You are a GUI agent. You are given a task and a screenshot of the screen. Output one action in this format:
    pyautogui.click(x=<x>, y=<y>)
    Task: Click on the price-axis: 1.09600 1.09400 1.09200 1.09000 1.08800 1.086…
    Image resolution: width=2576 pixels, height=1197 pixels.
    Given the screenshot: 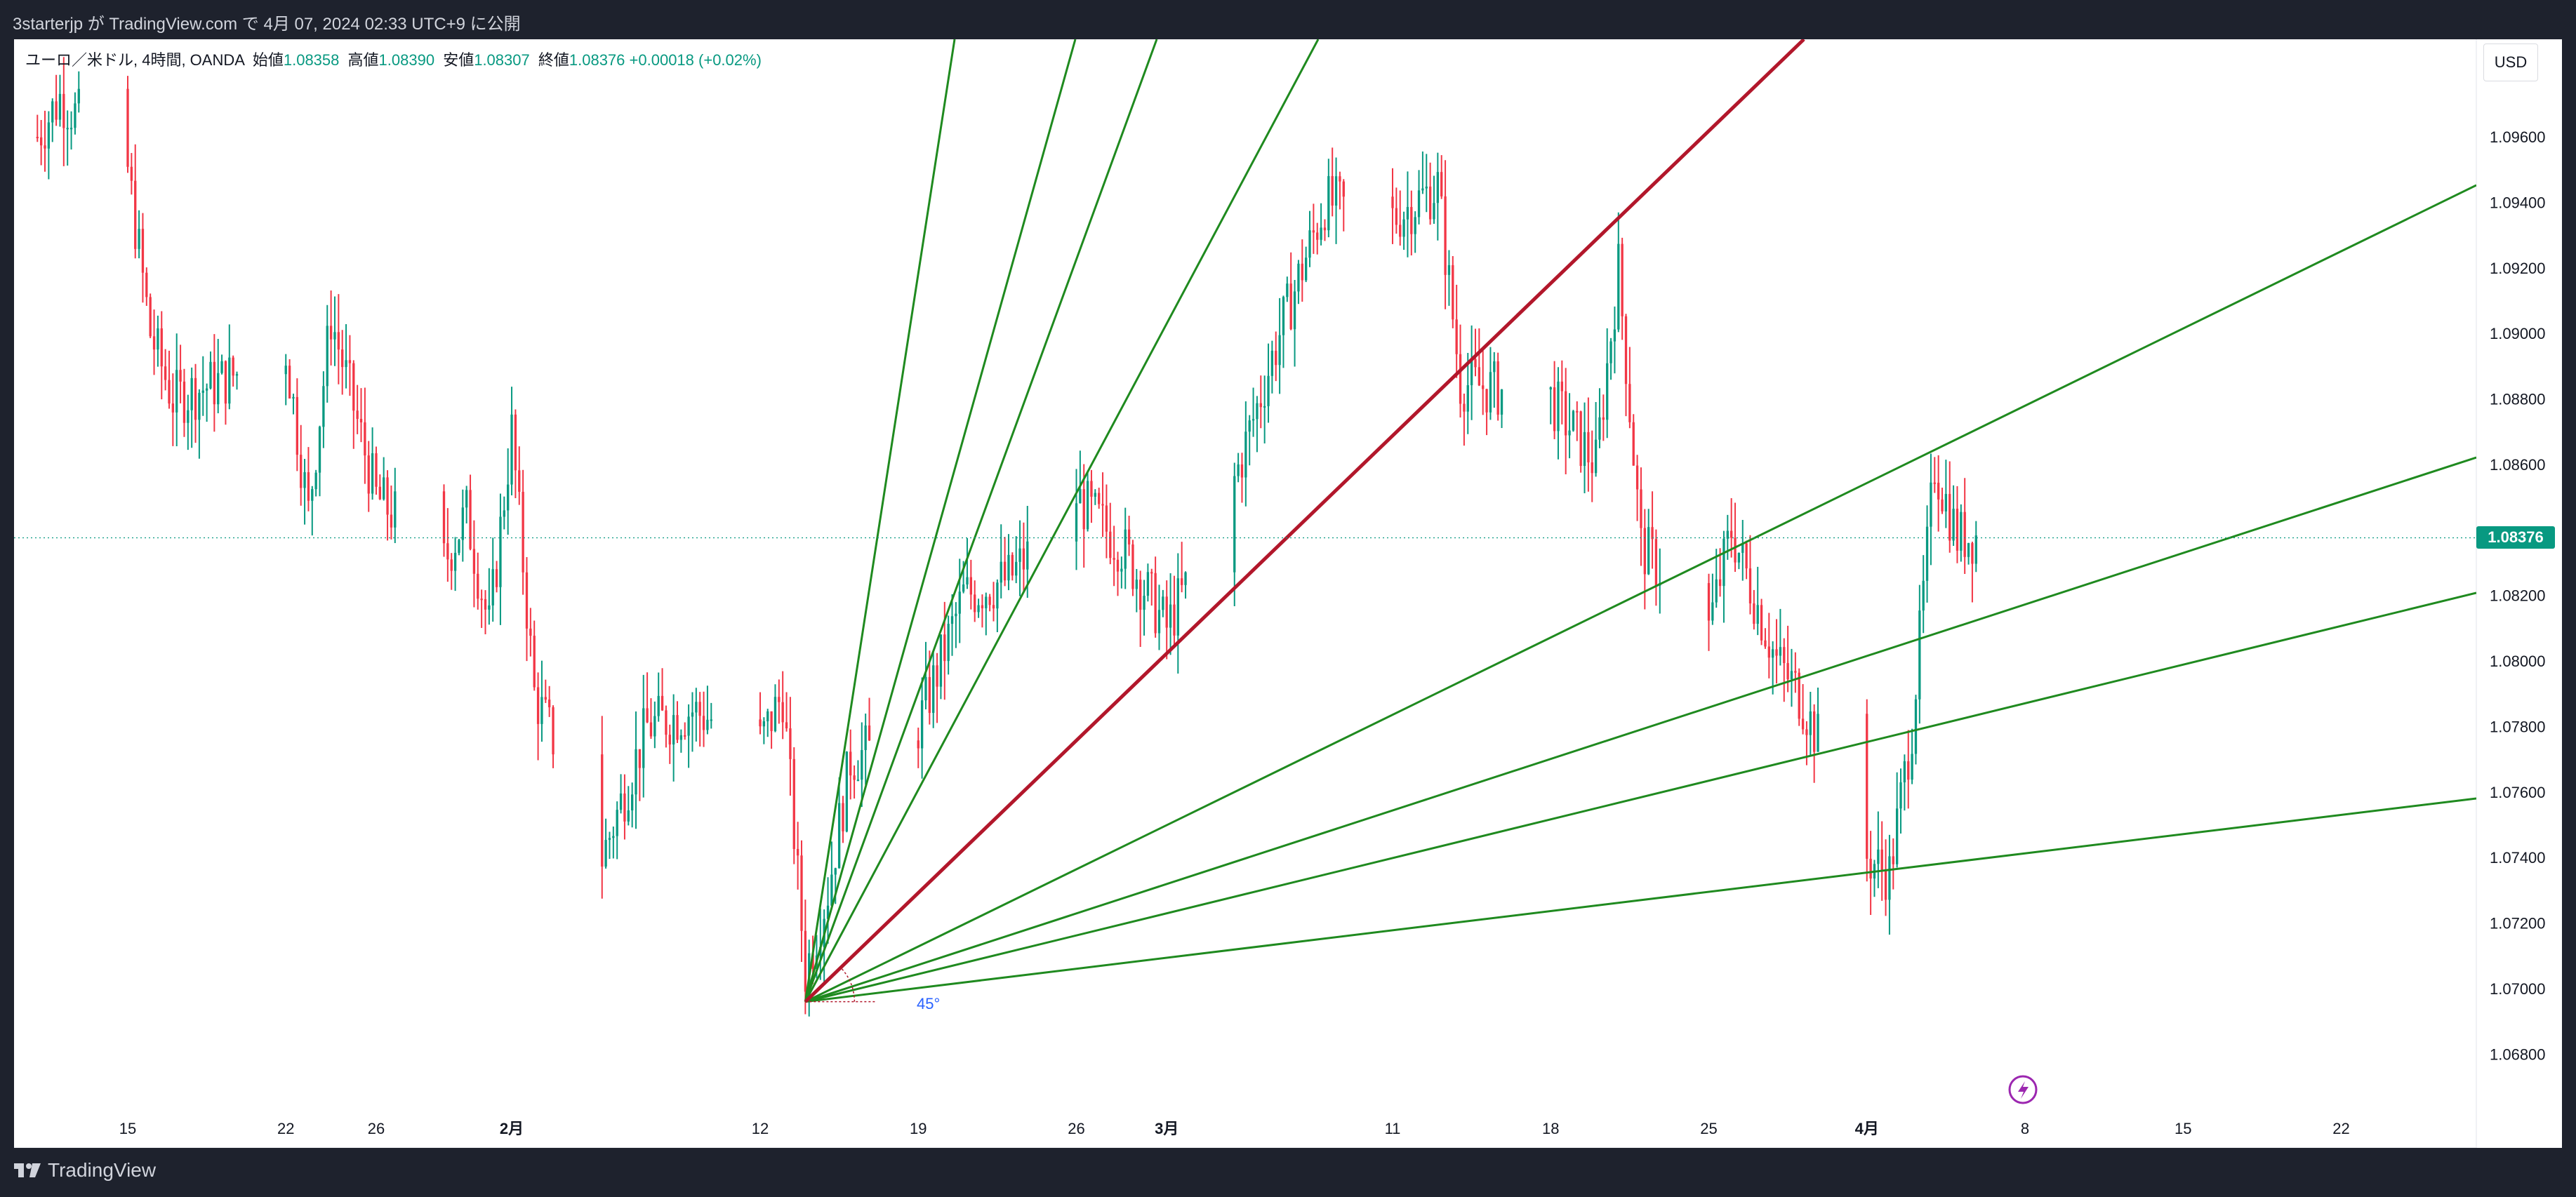 What is the action you would take?
    pyautogui.click(x=2518, y=595)
    